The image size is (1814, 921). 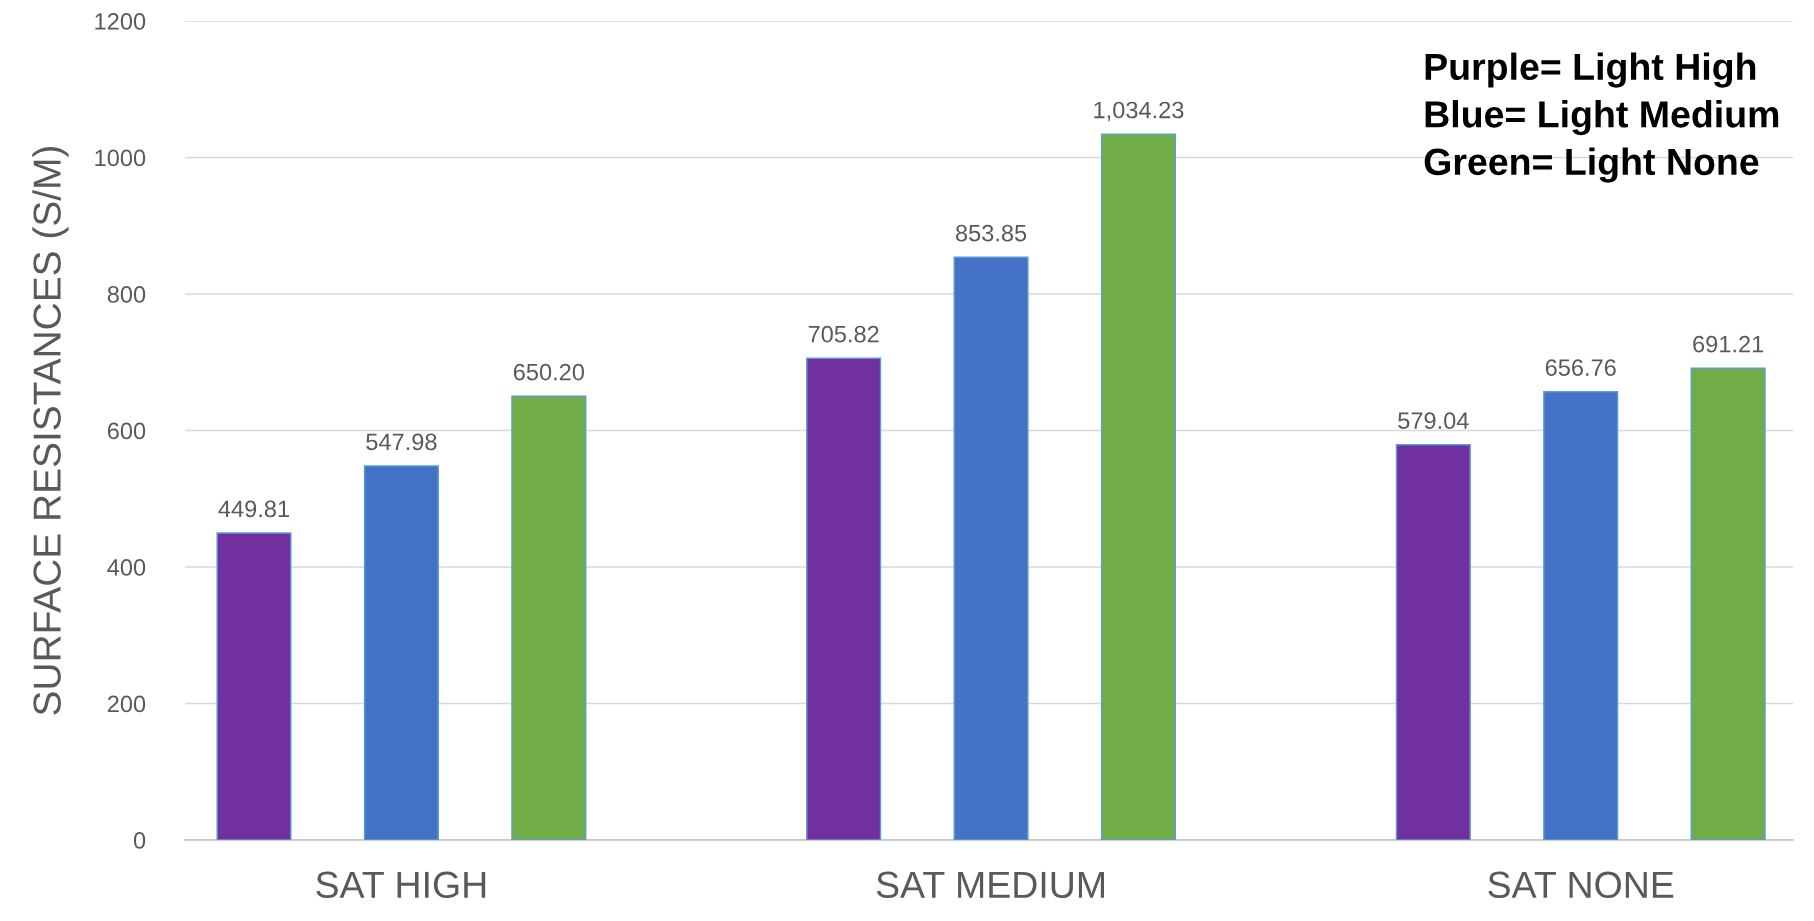 What do you see at coordinates (139, 840) in the screenshot?
I see `y-tick-label: 0` at bounding box center [139, 840].